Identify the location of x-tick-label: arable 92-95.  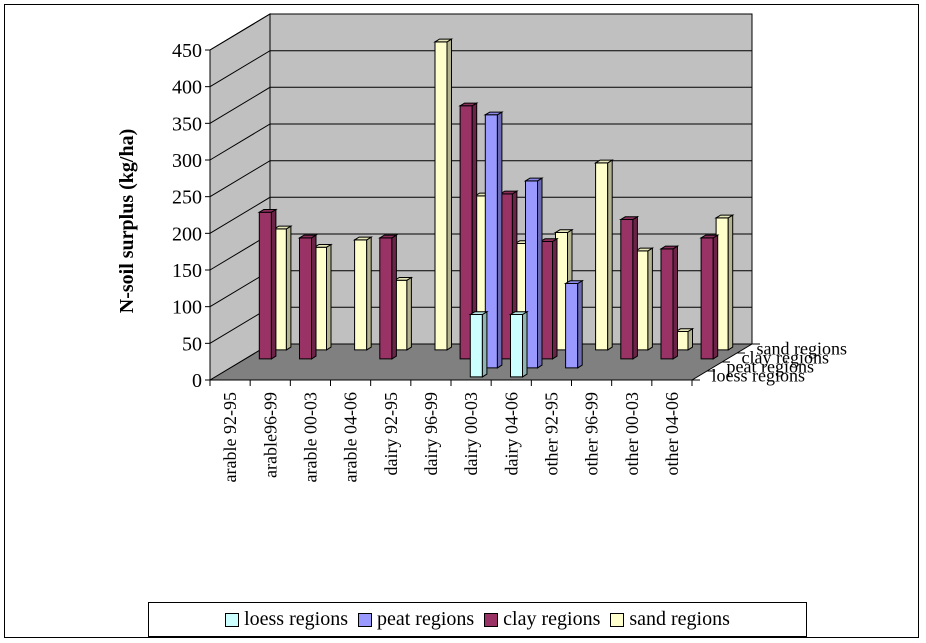
(230, 437).